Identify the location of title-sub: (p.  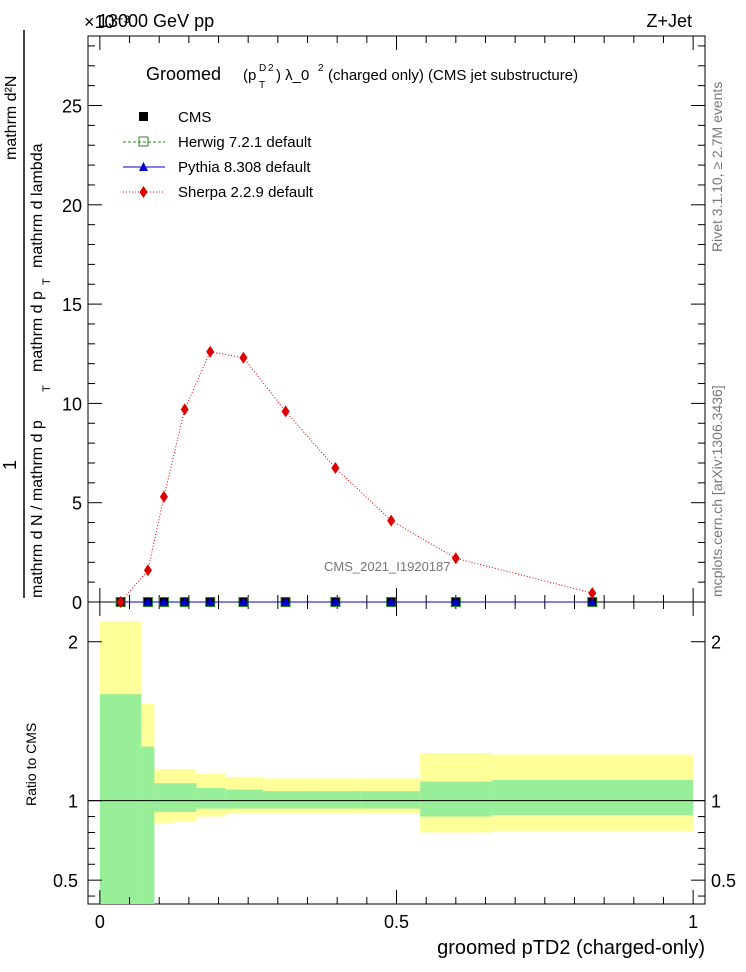
(249, 75).